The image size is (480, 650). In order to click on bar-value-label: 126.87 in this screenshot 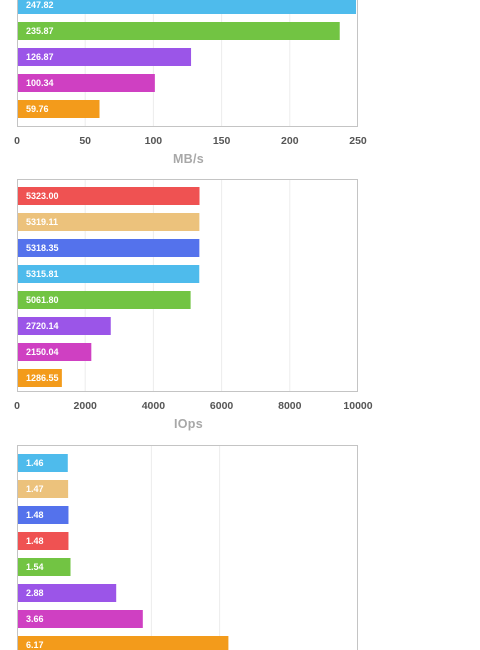, I will do `click(40, 57)`.